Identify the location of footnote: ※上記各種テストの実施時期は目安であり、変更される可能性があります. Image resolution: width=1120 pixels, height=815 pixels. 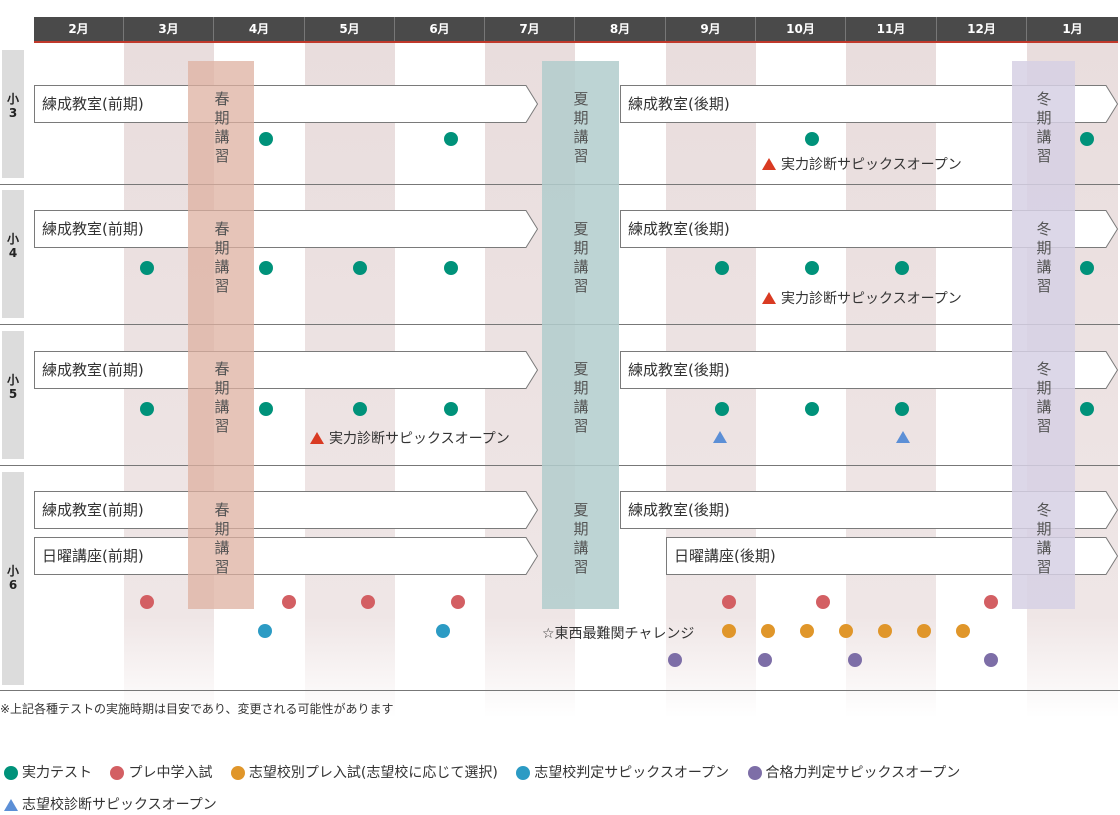
(197, 709).